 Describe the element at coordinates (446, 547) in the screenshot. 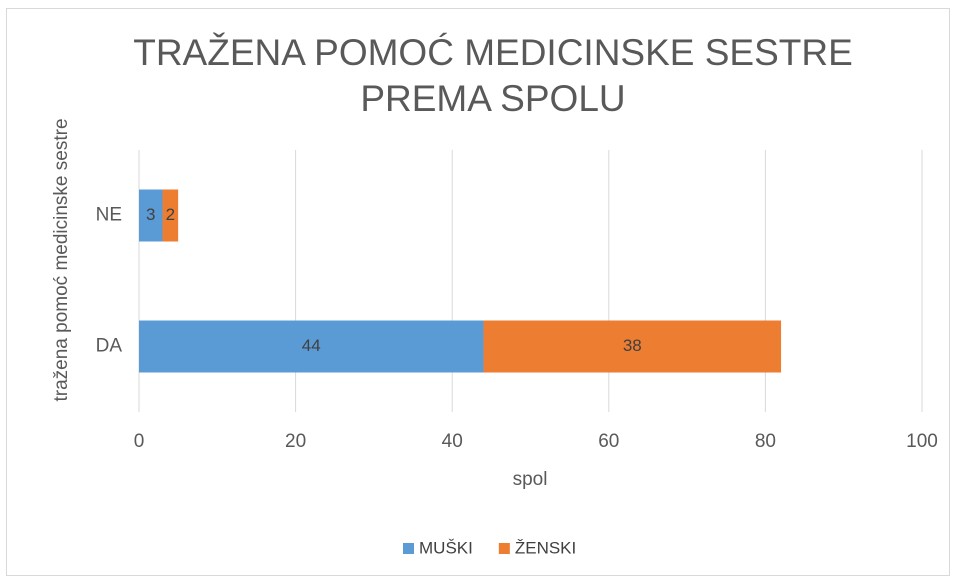

I see `legend-label: MUŠKI` at that location.